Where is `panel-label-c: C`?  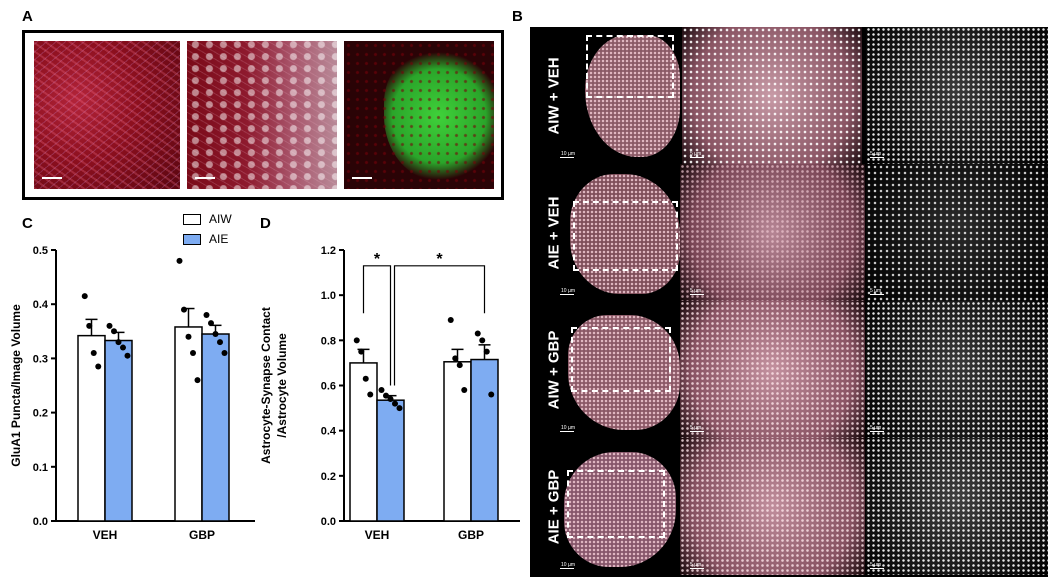 panel-label-c: C is located at coordinates (27, 223).